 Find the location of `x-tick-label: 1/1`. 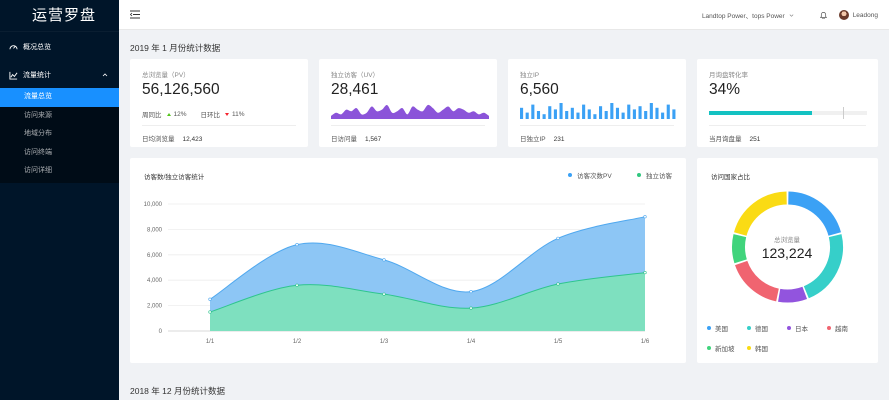

x-tick-label: 1/1 is located at coordinates (210, 342).